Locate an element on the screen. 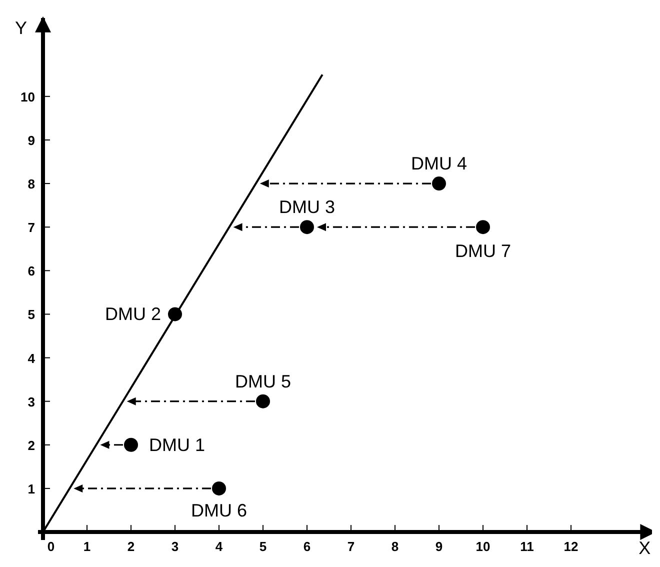  x-tick-label: 4 is located at coordinates (219, 546).